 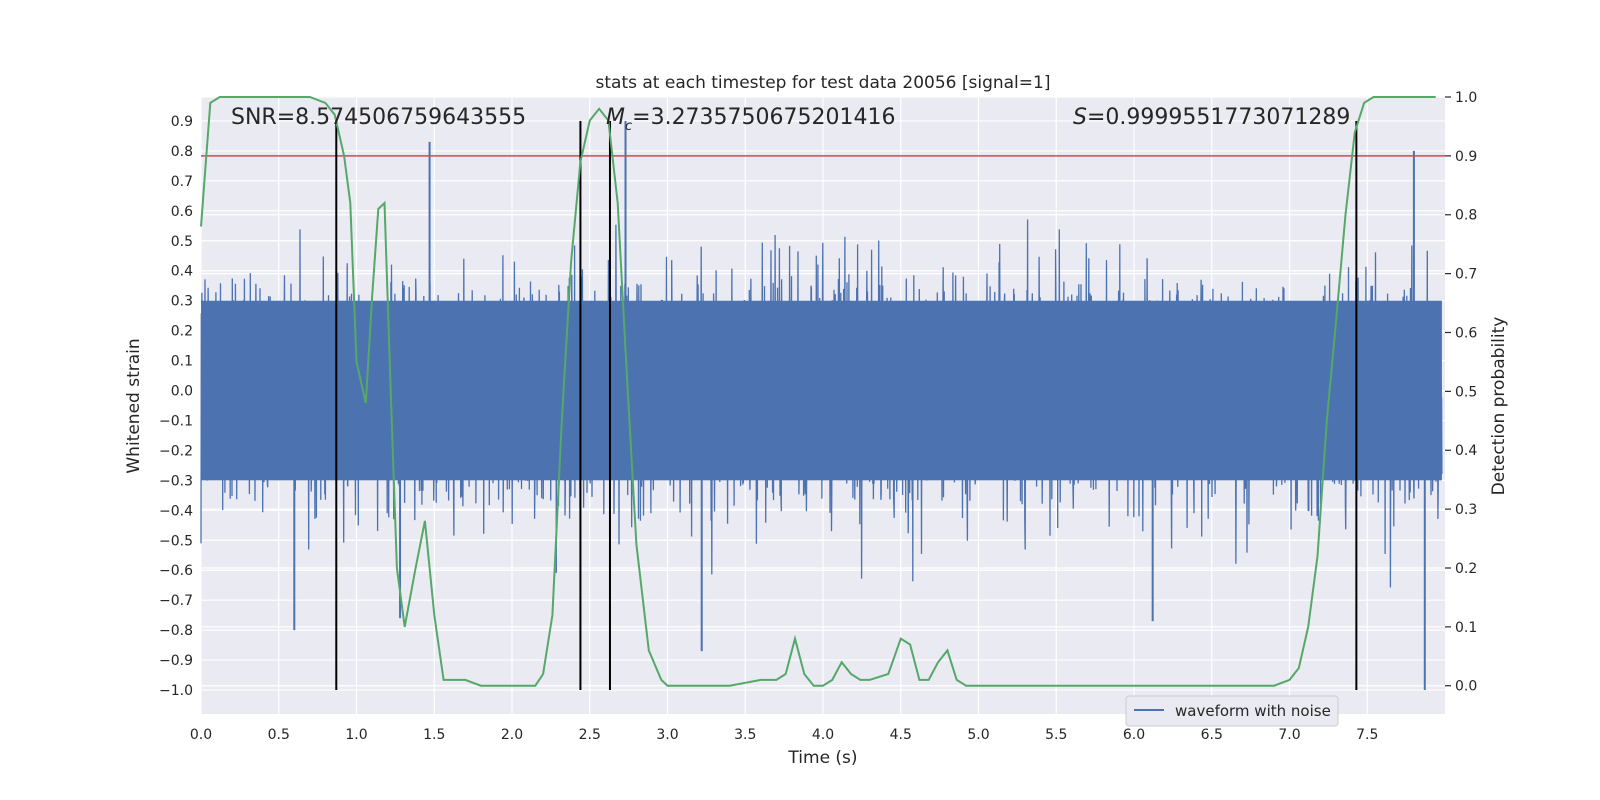 I want to click on x-tick-label: 7.5, so click(x=1367, y=735).